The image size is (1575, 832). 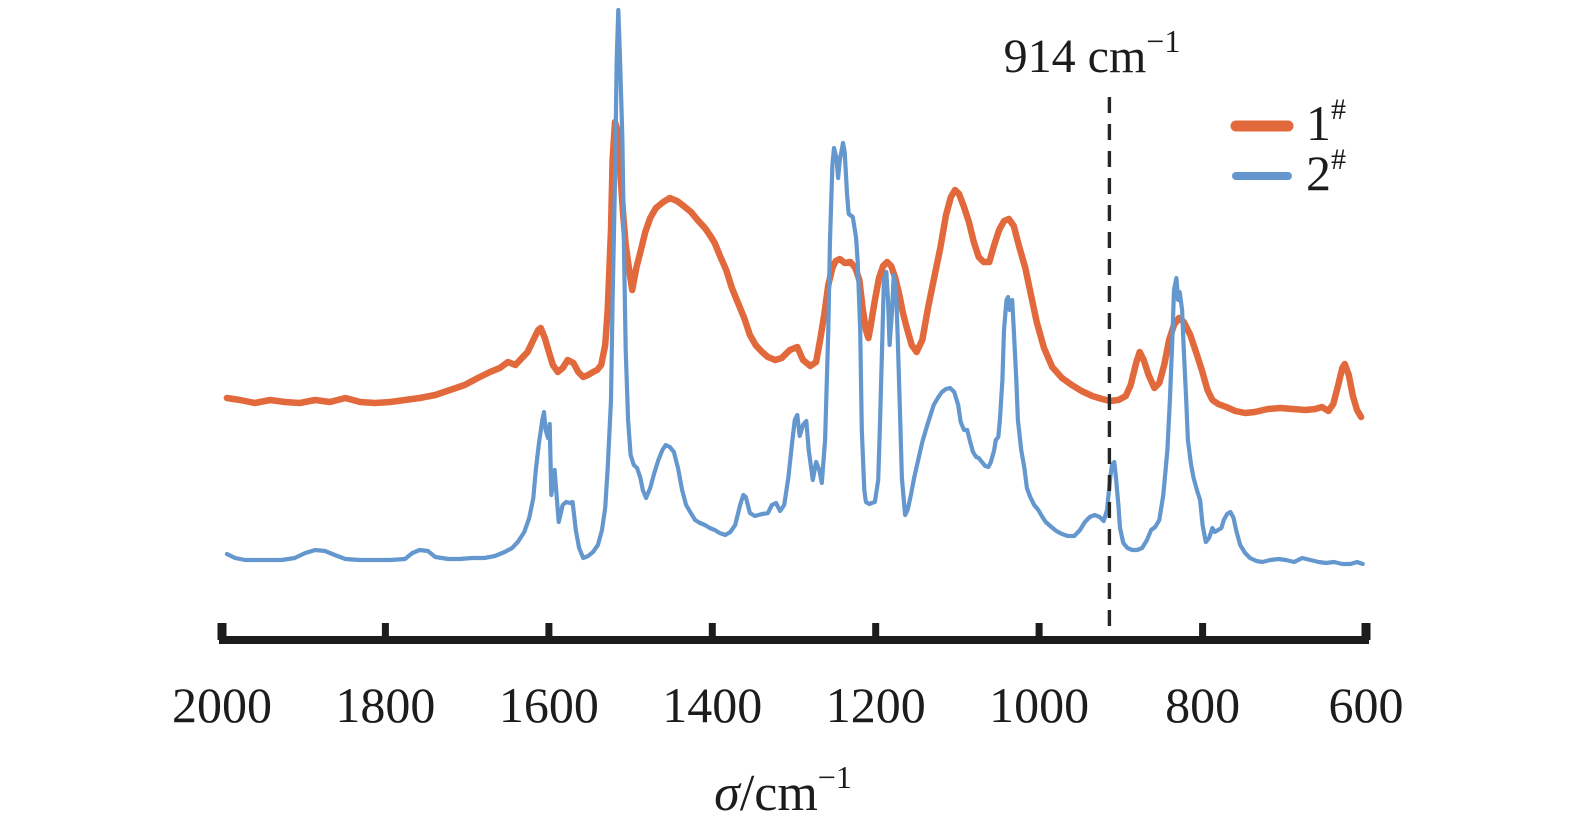 What do you see at coordinates (1288, 147) in the screenshot?
I see `legend: 1# 2#` at bounding box center [1288, 147].